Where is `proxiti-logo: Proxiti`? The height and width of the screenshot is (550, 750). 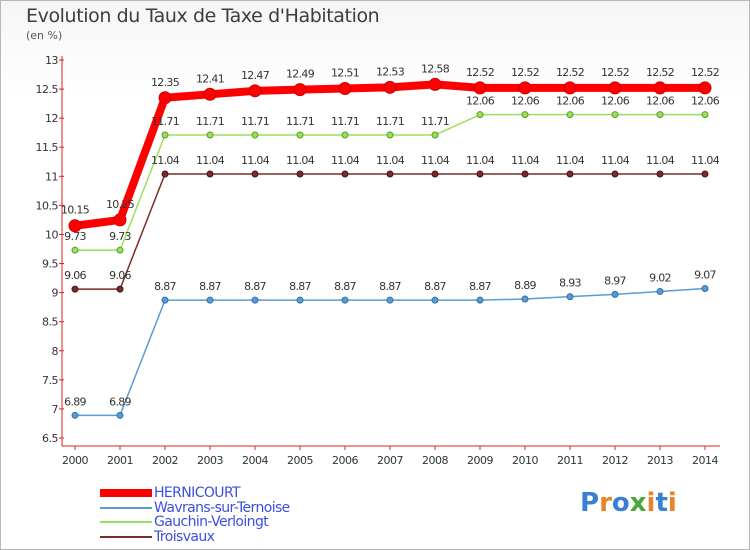
proxiti-logo: Proxiti is located at coordinates (628, 503).